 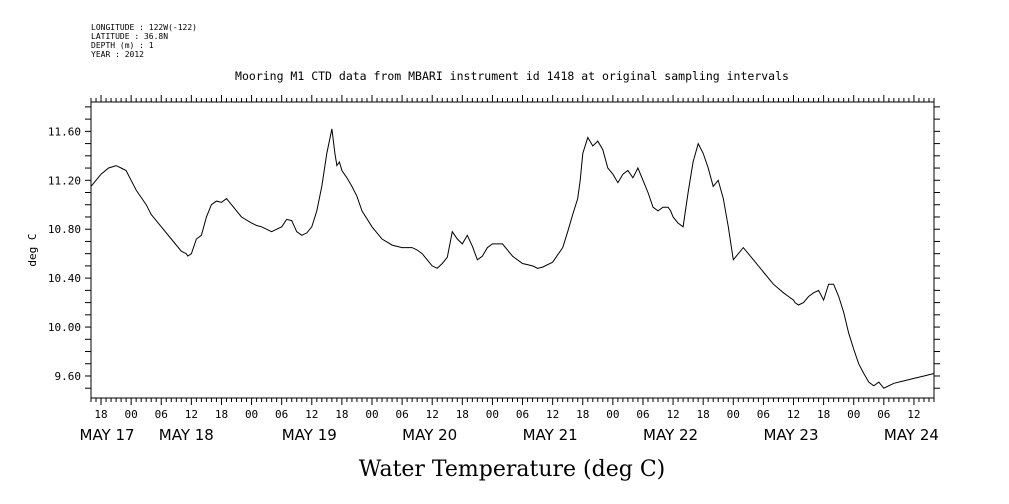 I want to click on day-label: MAY 23, so click(x=790, y=435).